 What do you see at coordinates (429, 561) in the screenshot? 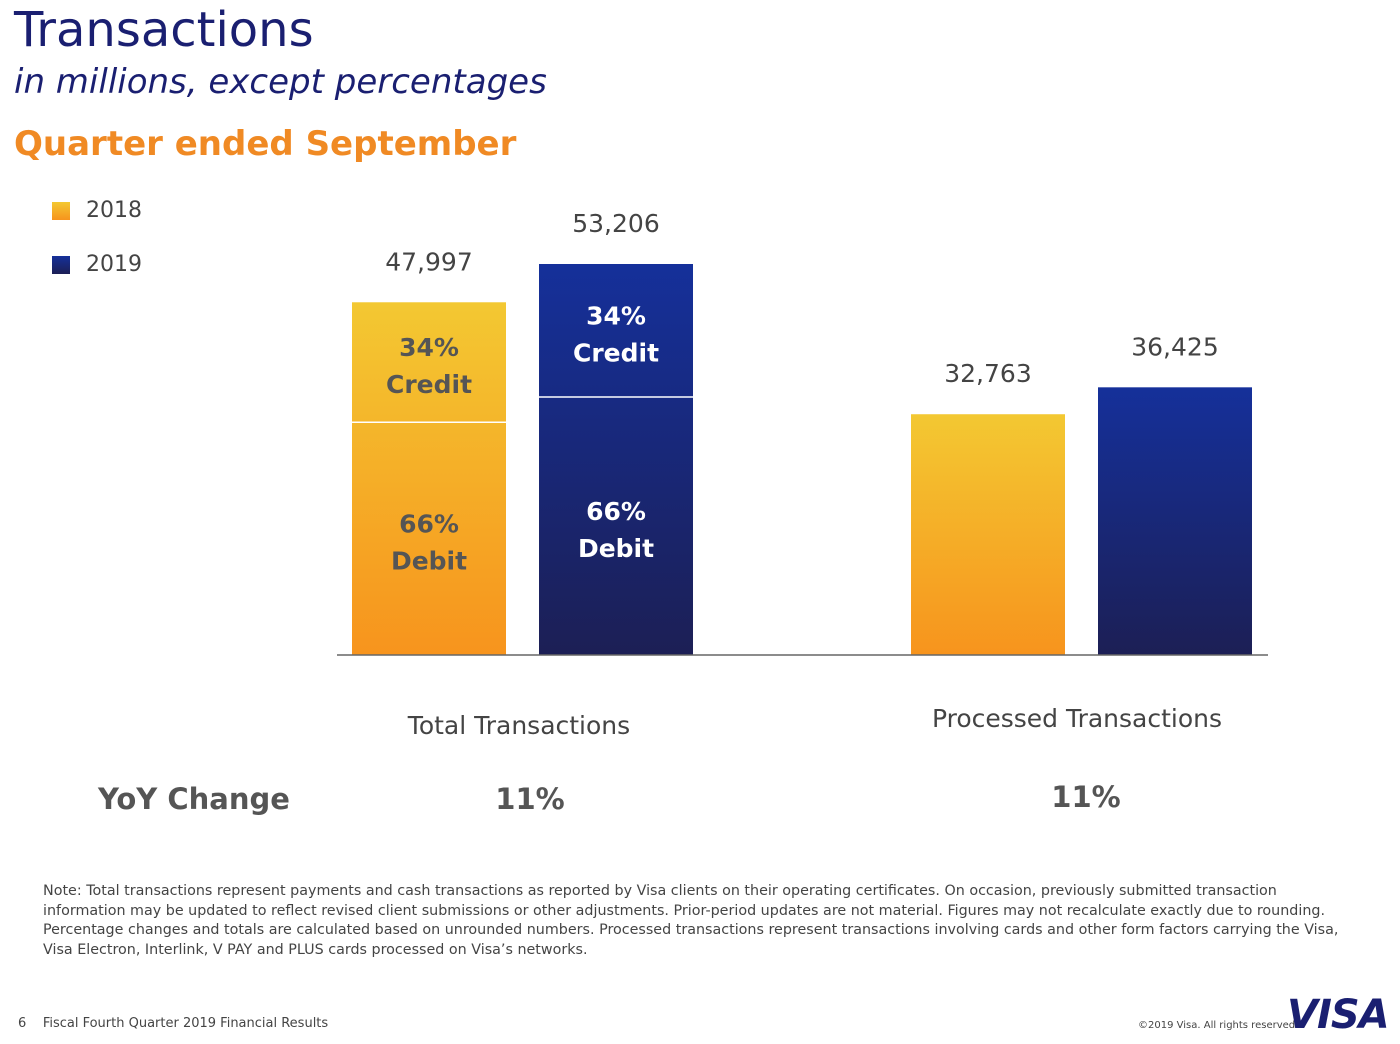
I see `segment-name-debit-2018: Debit` at bounding box center [429, 561].